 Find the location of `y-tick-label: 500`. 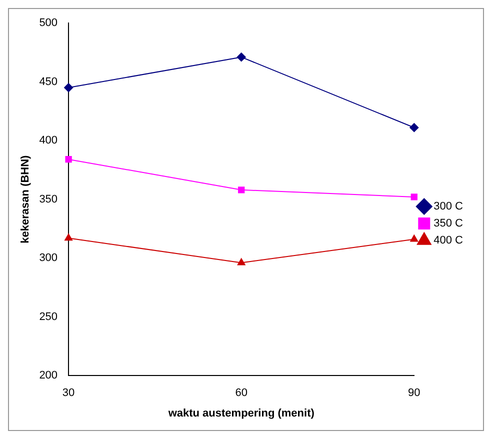

y-tick-label: 500 is located at coordinates (48, 23).